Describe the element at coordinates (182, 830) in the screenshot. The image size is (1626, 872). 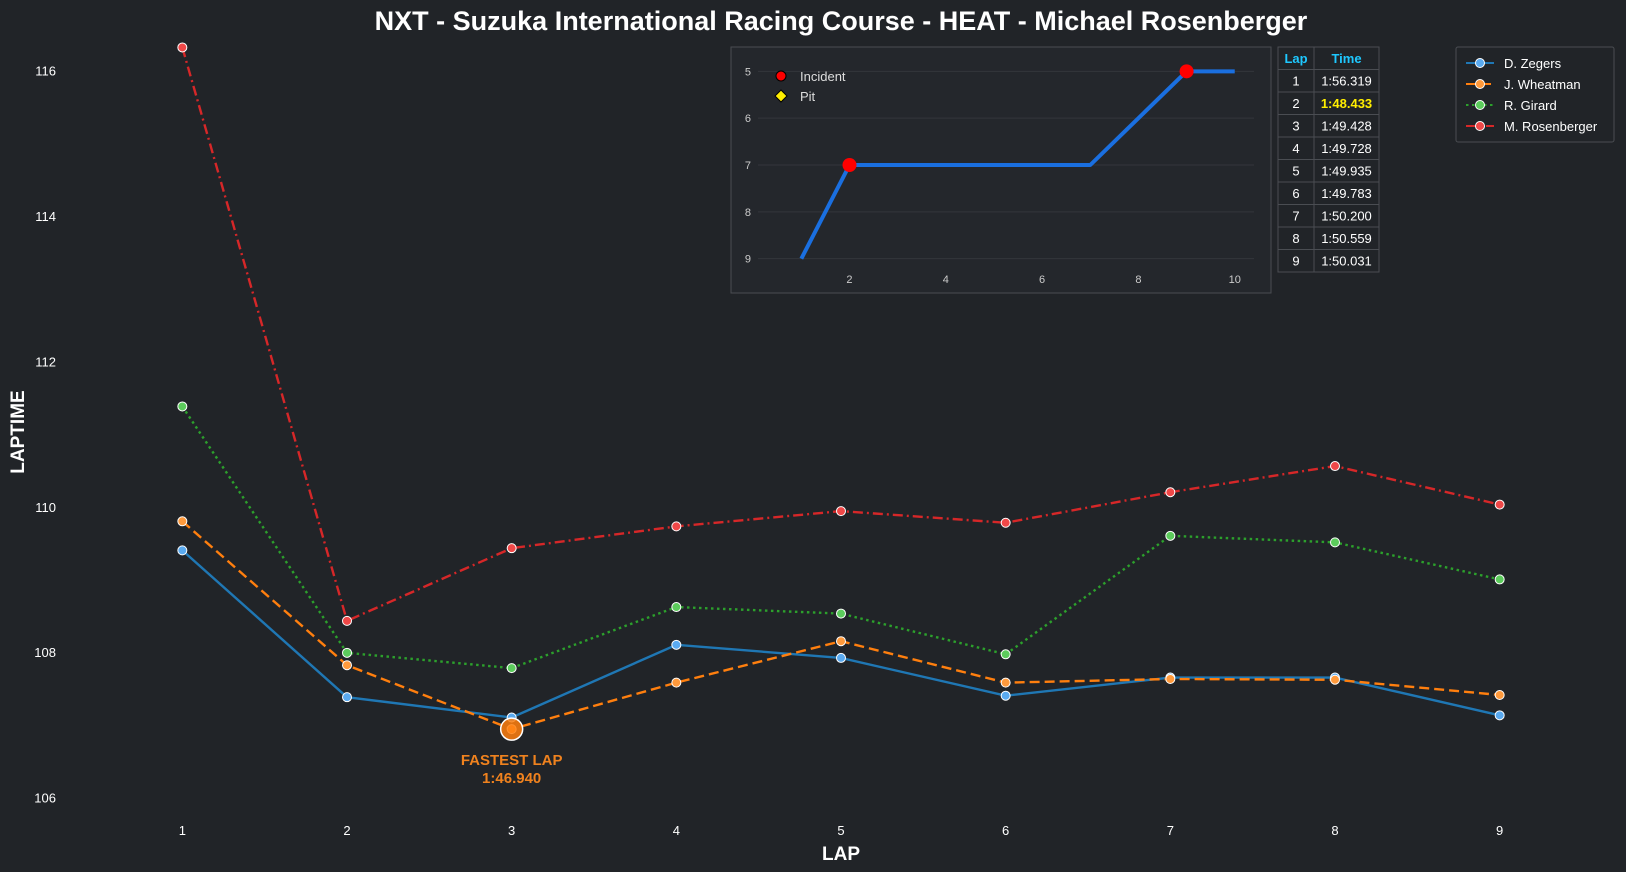
I see `x-tick-label: 1` at that location.